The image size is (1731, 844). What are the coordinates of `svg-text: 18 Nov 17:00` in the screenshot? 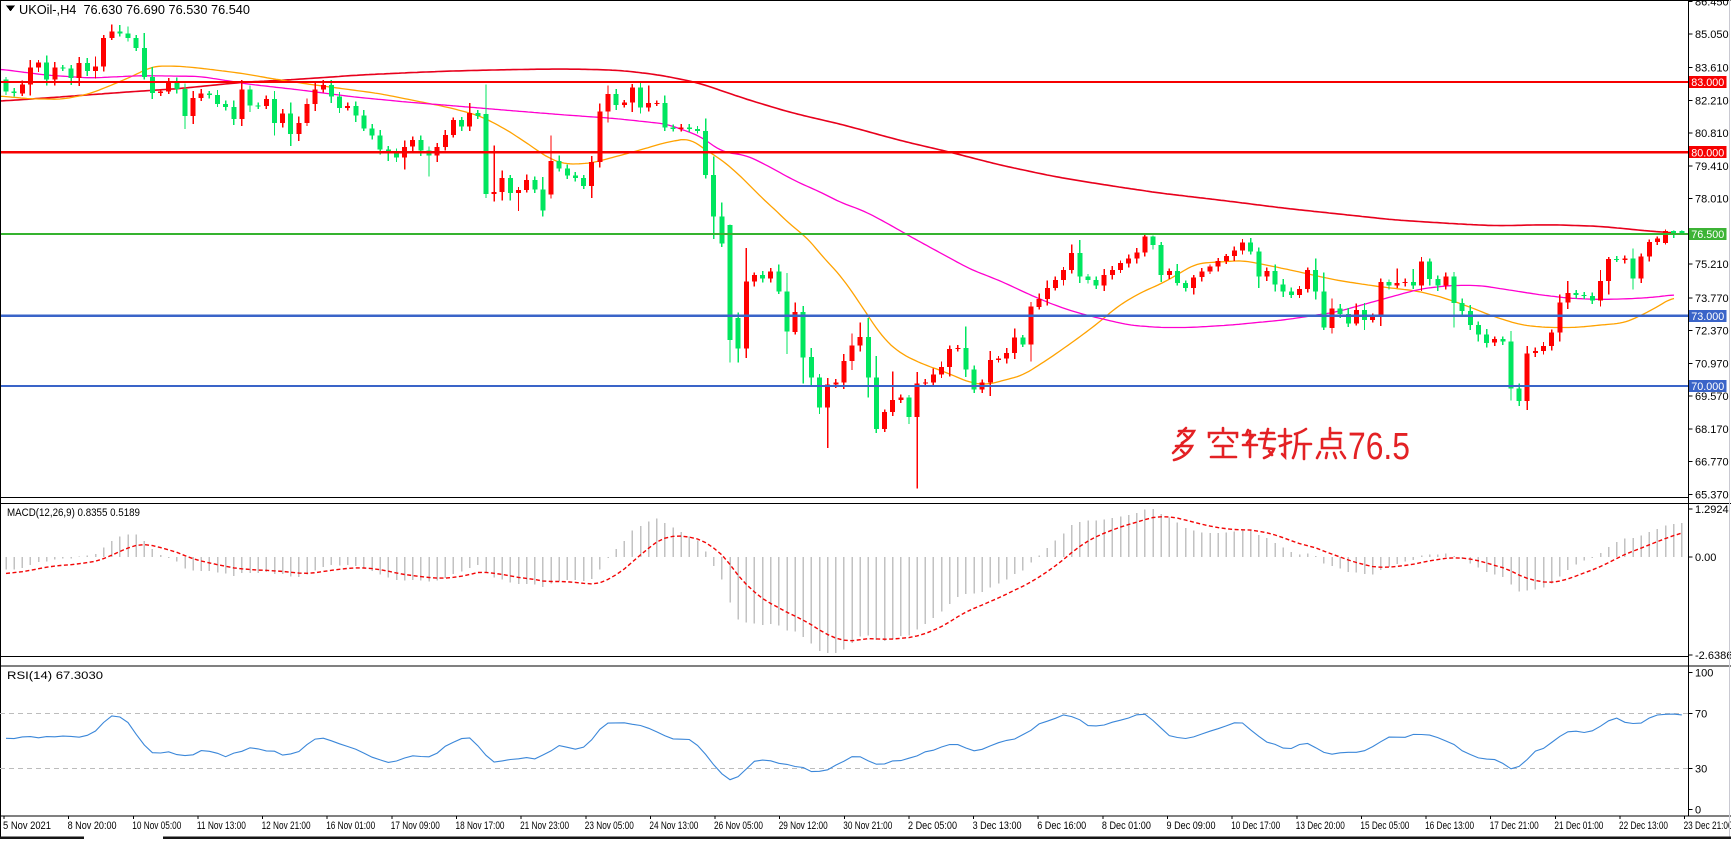 It's located at (480, 826).